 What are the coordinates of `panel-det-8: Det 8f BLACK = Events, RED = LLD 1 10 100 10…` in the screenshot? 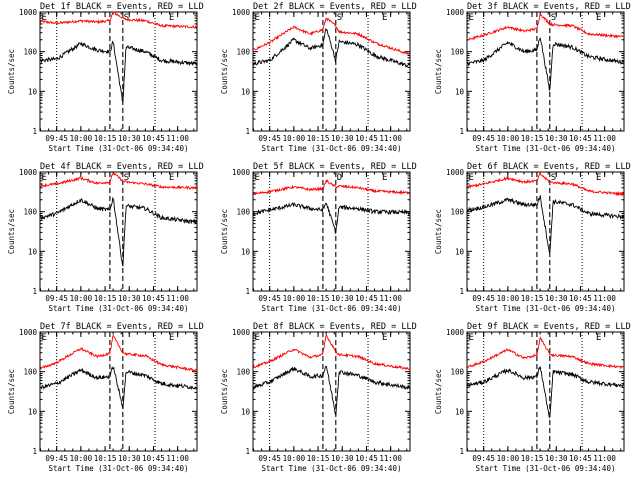 It's located at (318, 397).